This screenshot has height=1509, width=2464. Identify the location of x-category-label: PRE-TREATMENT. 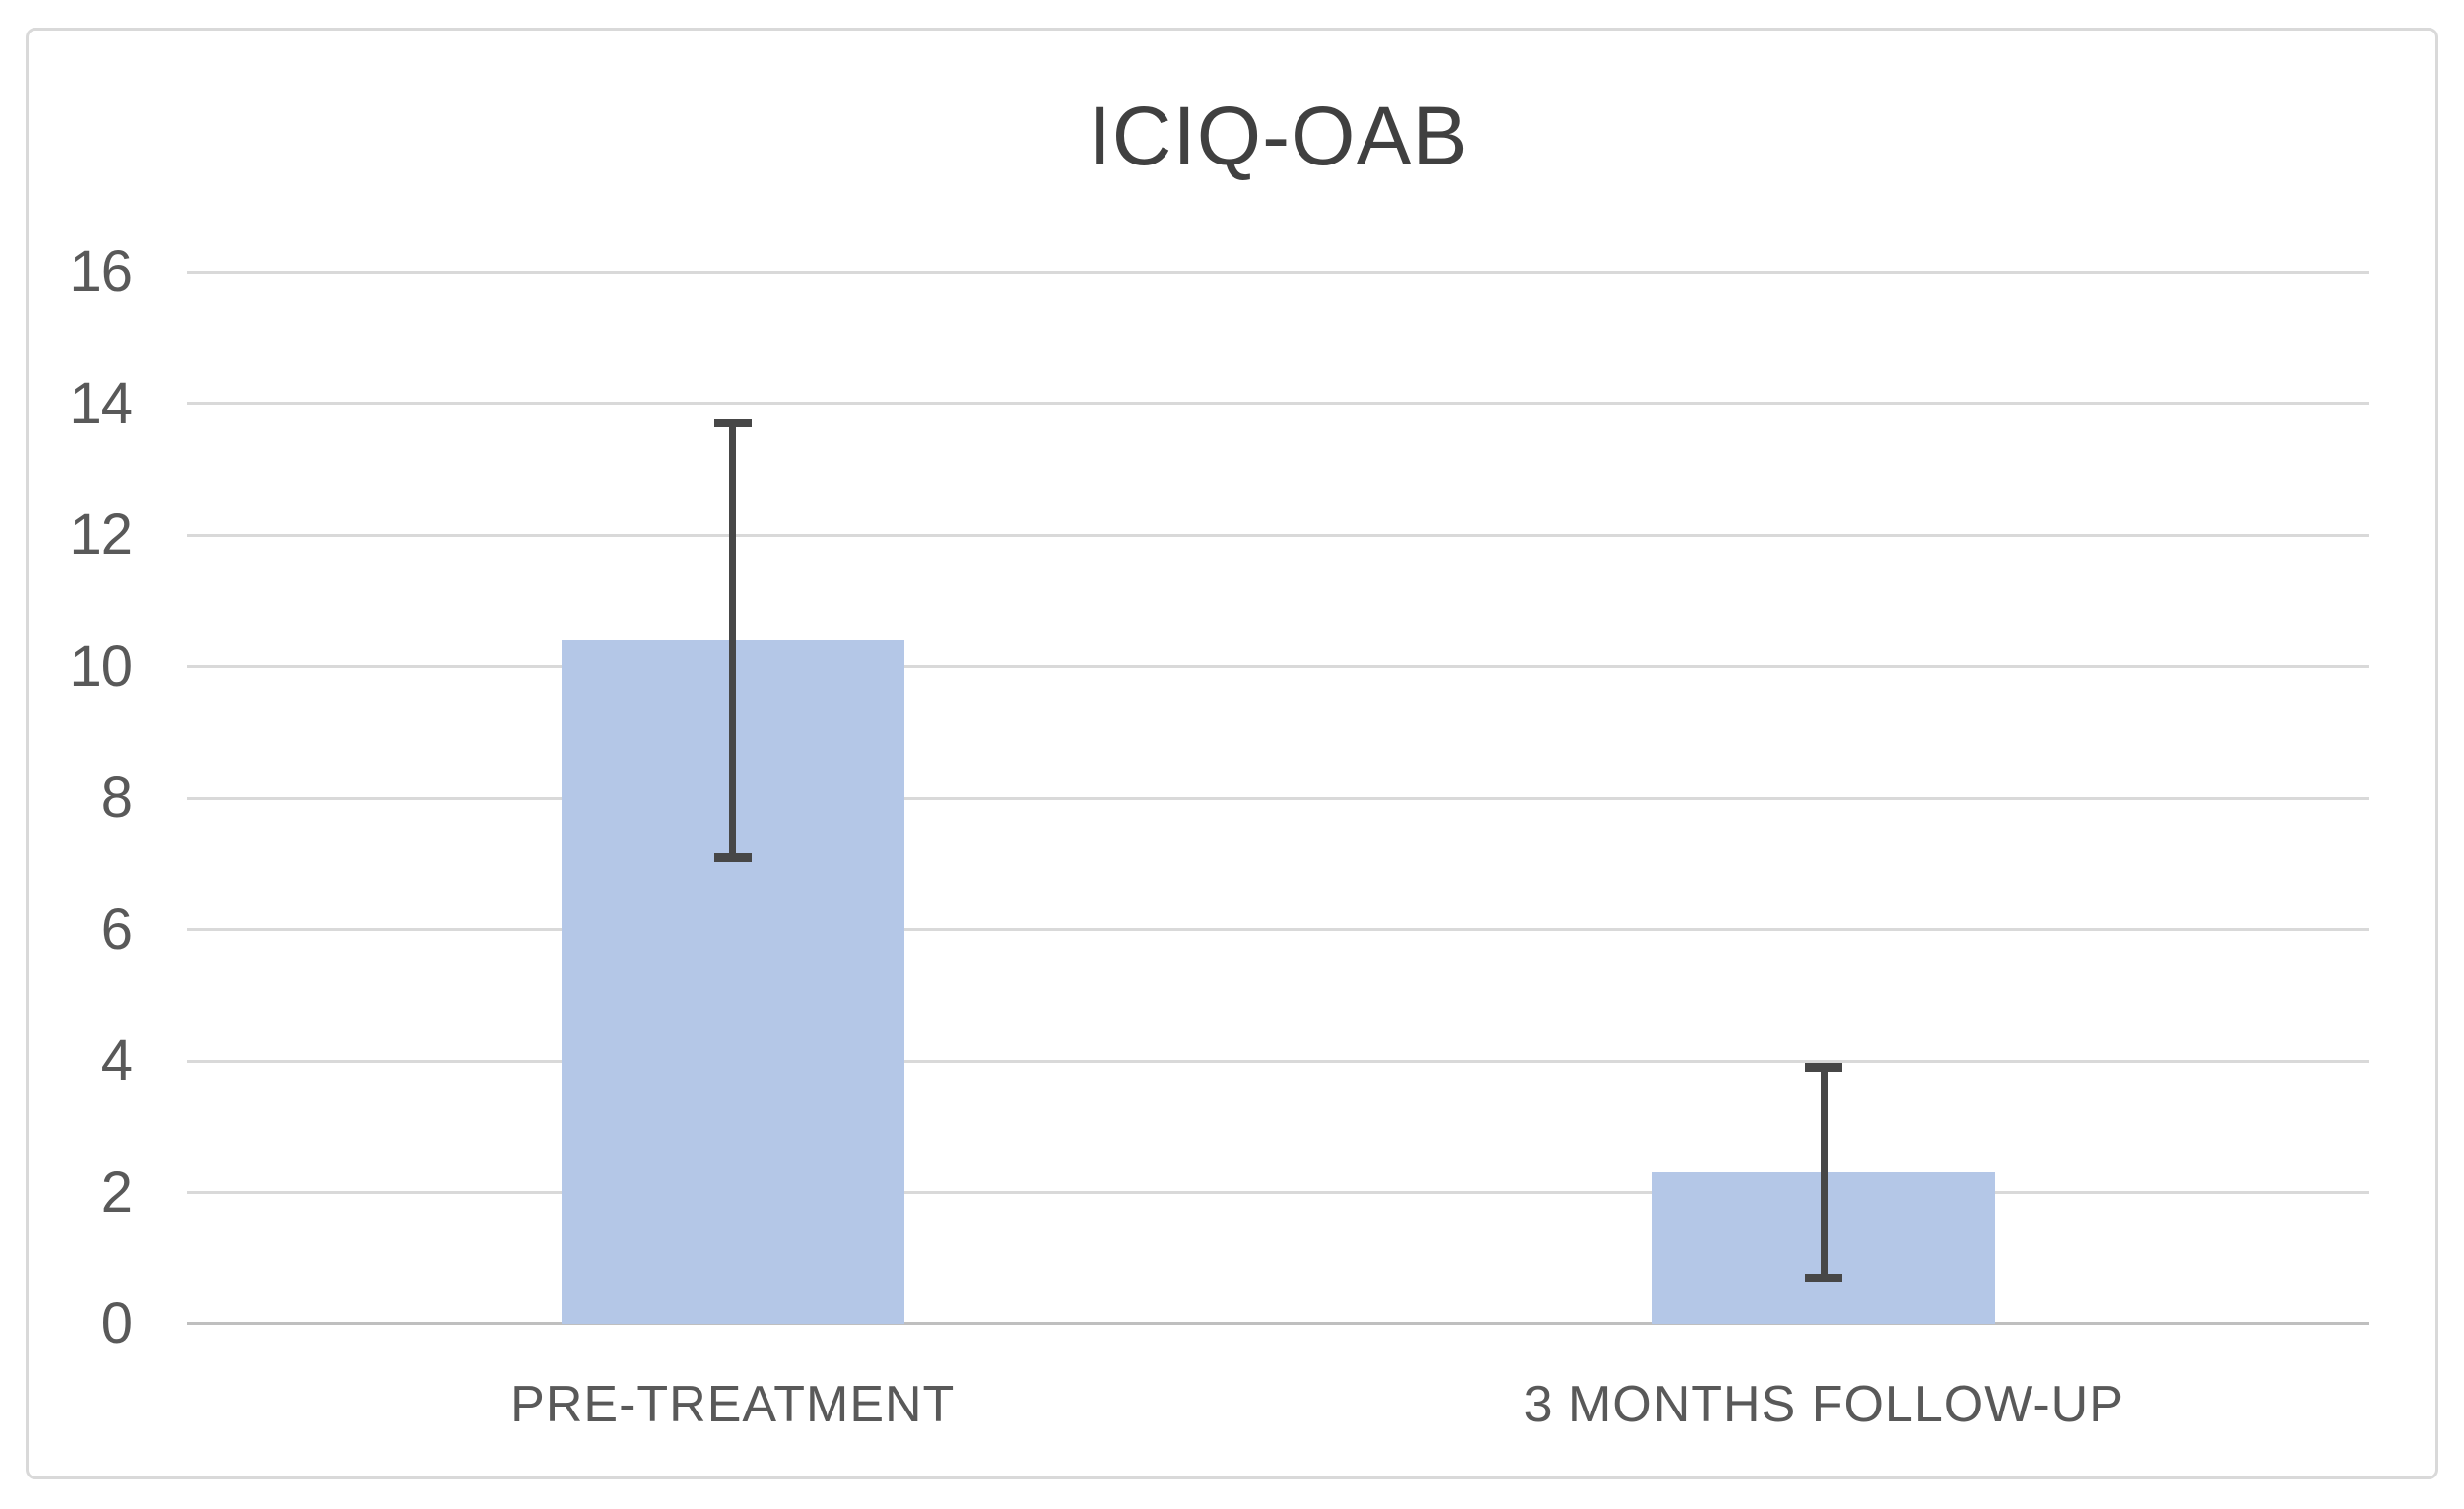
(733, 1404).